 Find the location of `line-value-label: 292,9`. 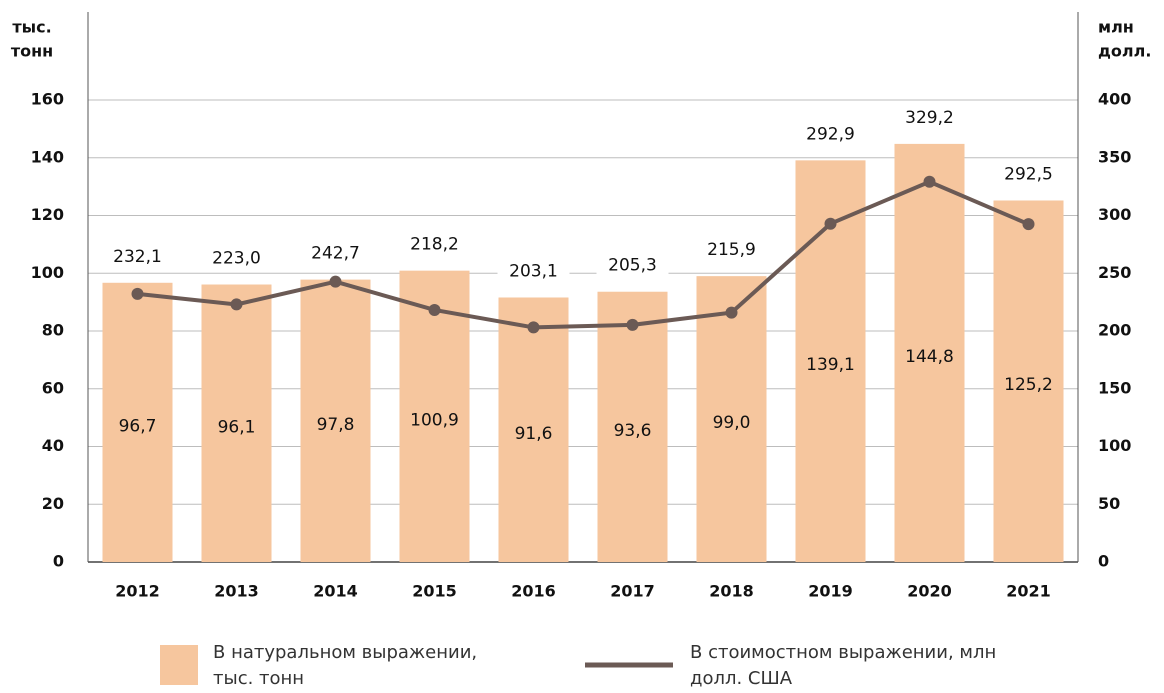

line-value-label: 292,9 is located at coordinates (830, 134).